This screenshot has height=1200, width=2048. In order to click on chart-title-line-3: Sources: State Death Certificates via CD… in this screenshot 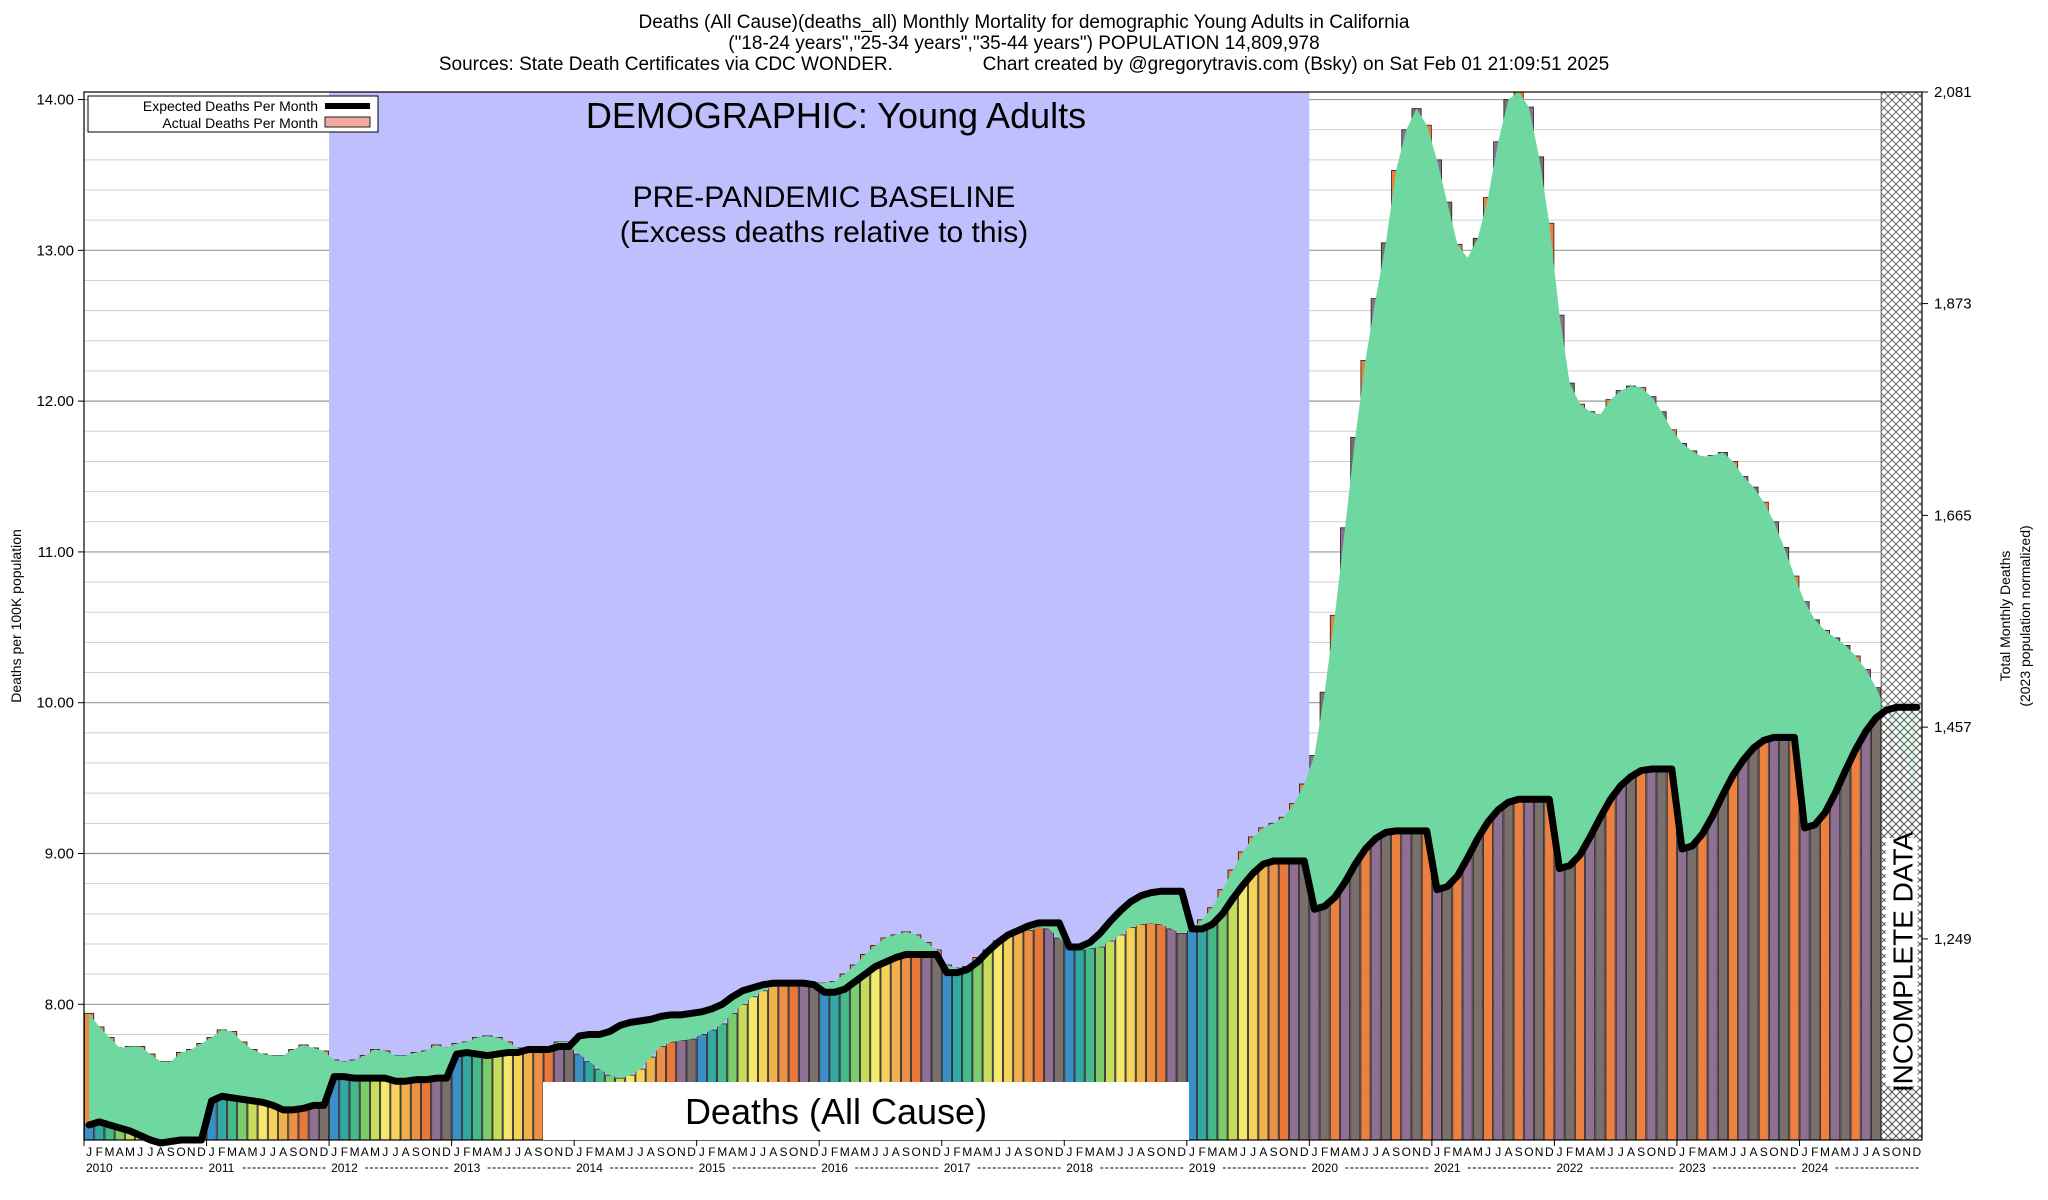, I will do `click(1024, 64)`.